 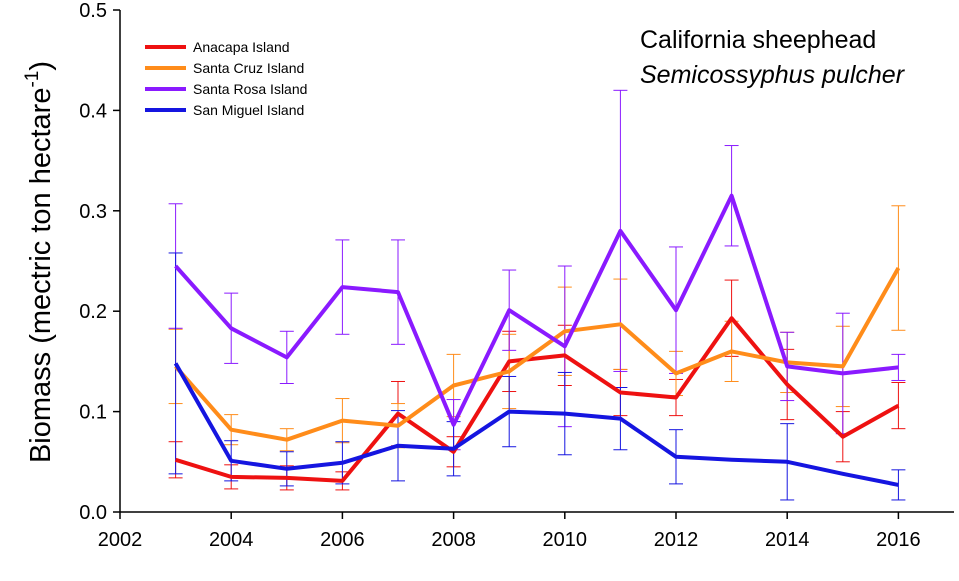 I want to click on y-axis-label-suffix: ), so click(x=41, y=66).